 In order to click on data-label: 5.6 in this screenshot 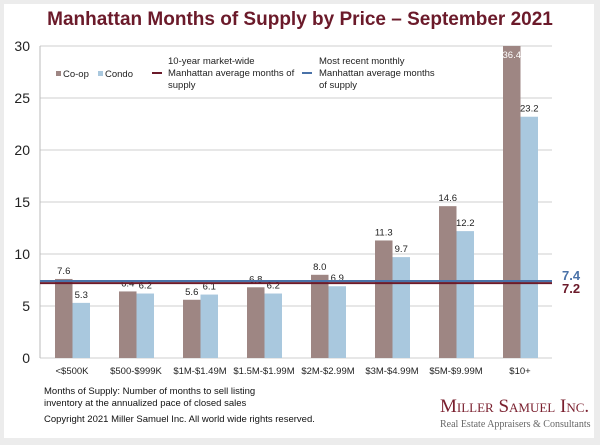, I will do `click(191, 292)`.